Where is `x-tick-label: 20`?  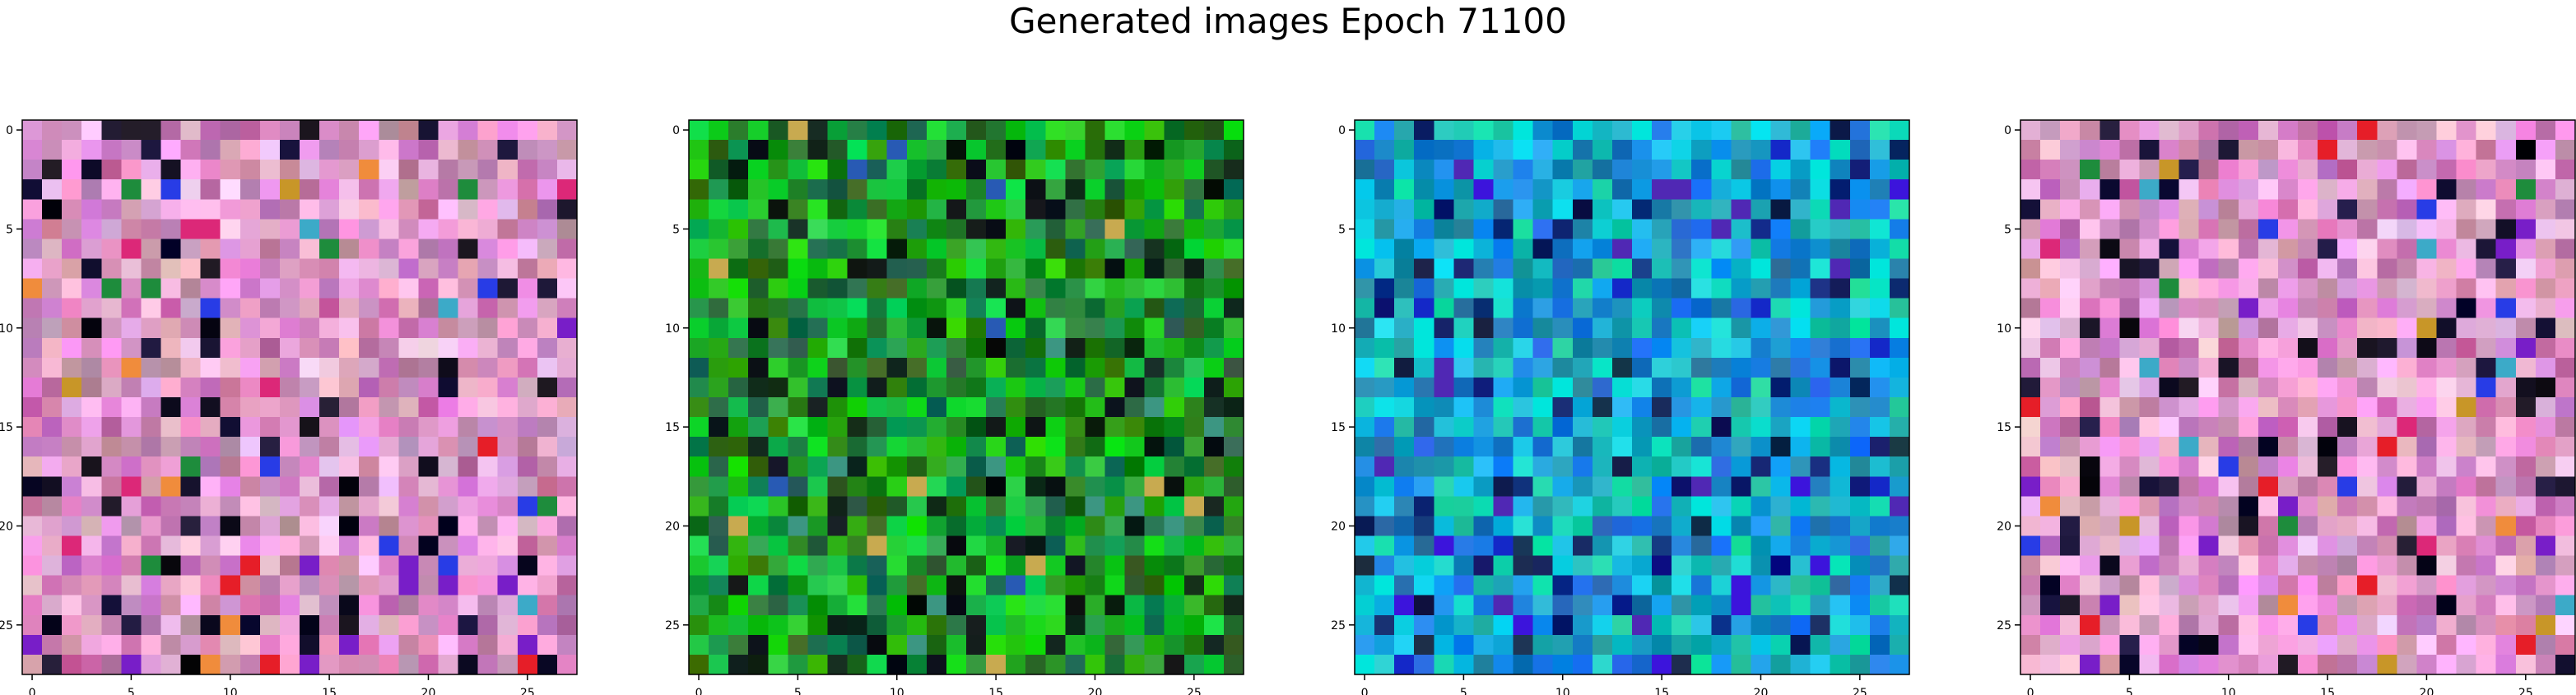 x-tick-label: 20 is located at coordinates (1095, 691).